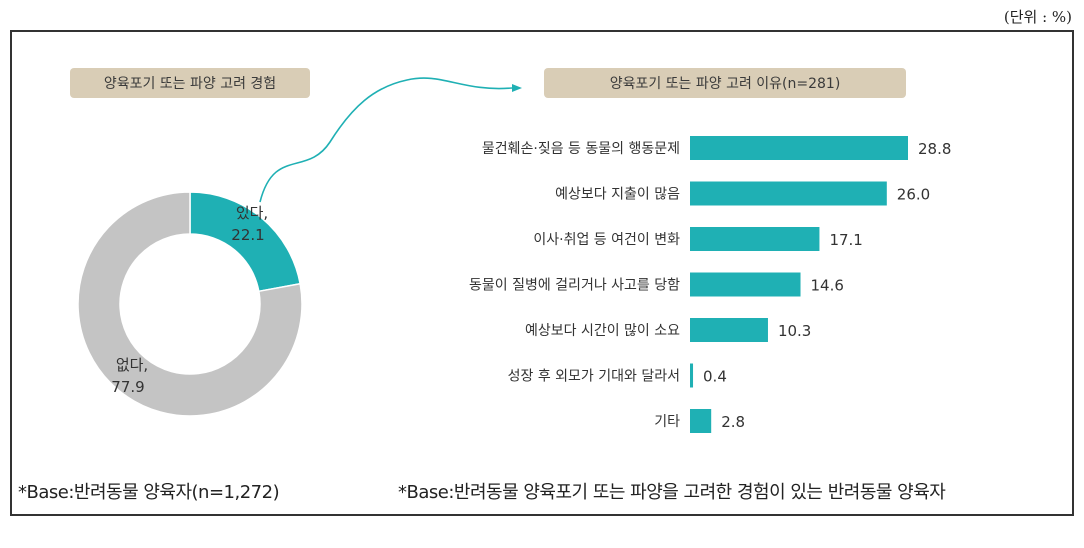 This screenshot has height=548, width=1084. What do you see at coordinates (715, 377) in the screenshot?
I see `bar-value-label: 0.4` at bounding box center [715, 377].